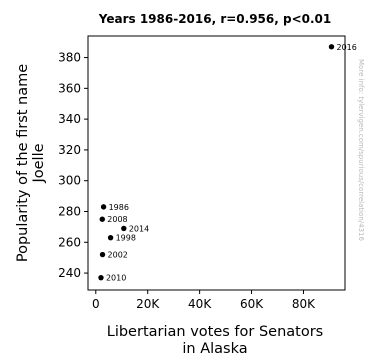  I want to click on data-point-label-2016: 2016, so click(347, 47).